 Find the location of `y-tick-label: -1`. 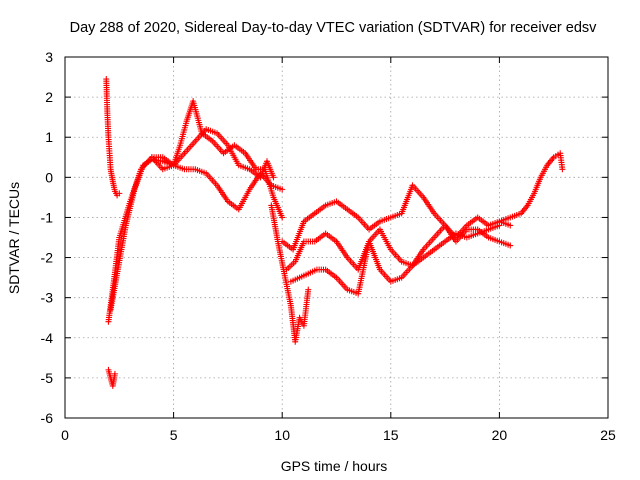

y-tick-label: -1 is located at coordinates (47, 217).